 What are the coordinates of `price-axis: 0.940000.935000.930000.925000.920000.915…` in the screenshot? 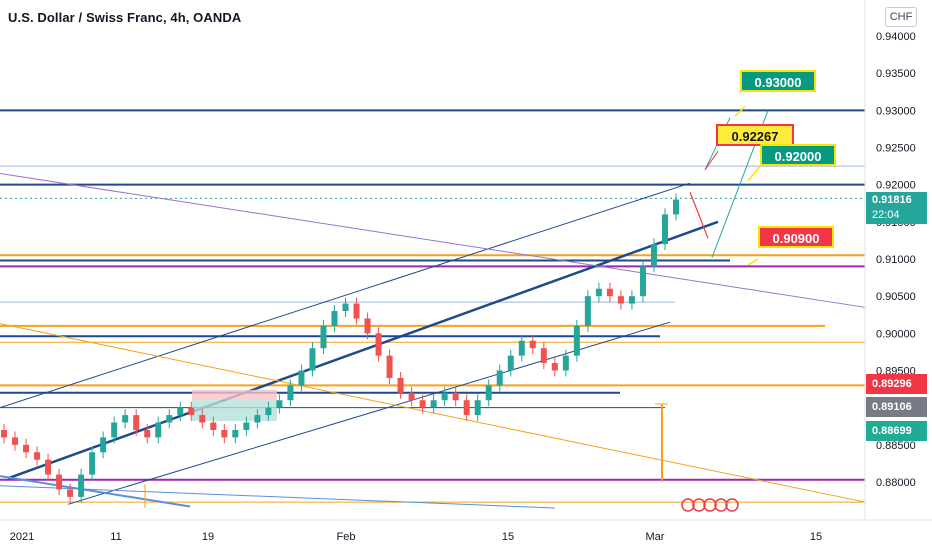 It's located at (890, 260).